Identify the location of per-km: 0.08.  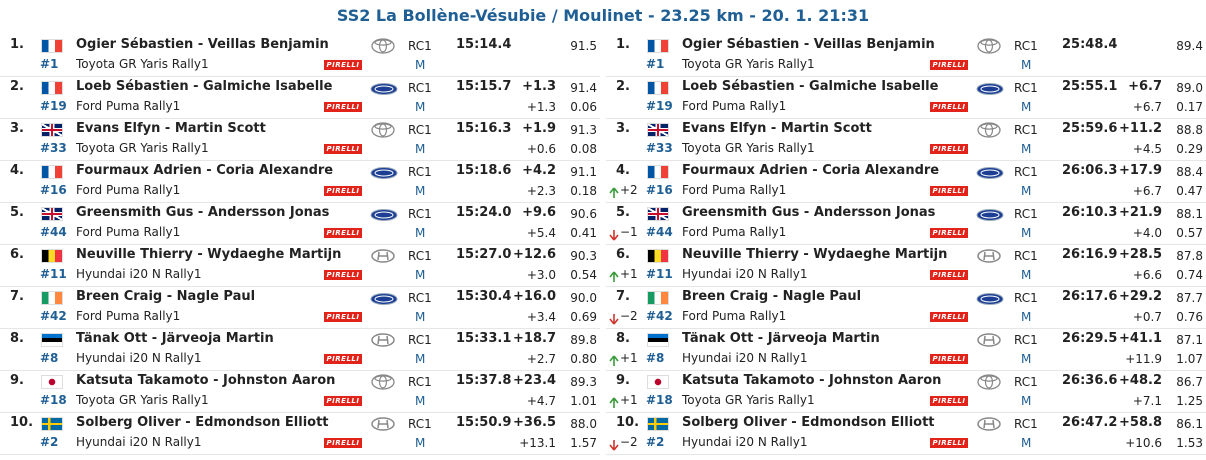
(583, 149).